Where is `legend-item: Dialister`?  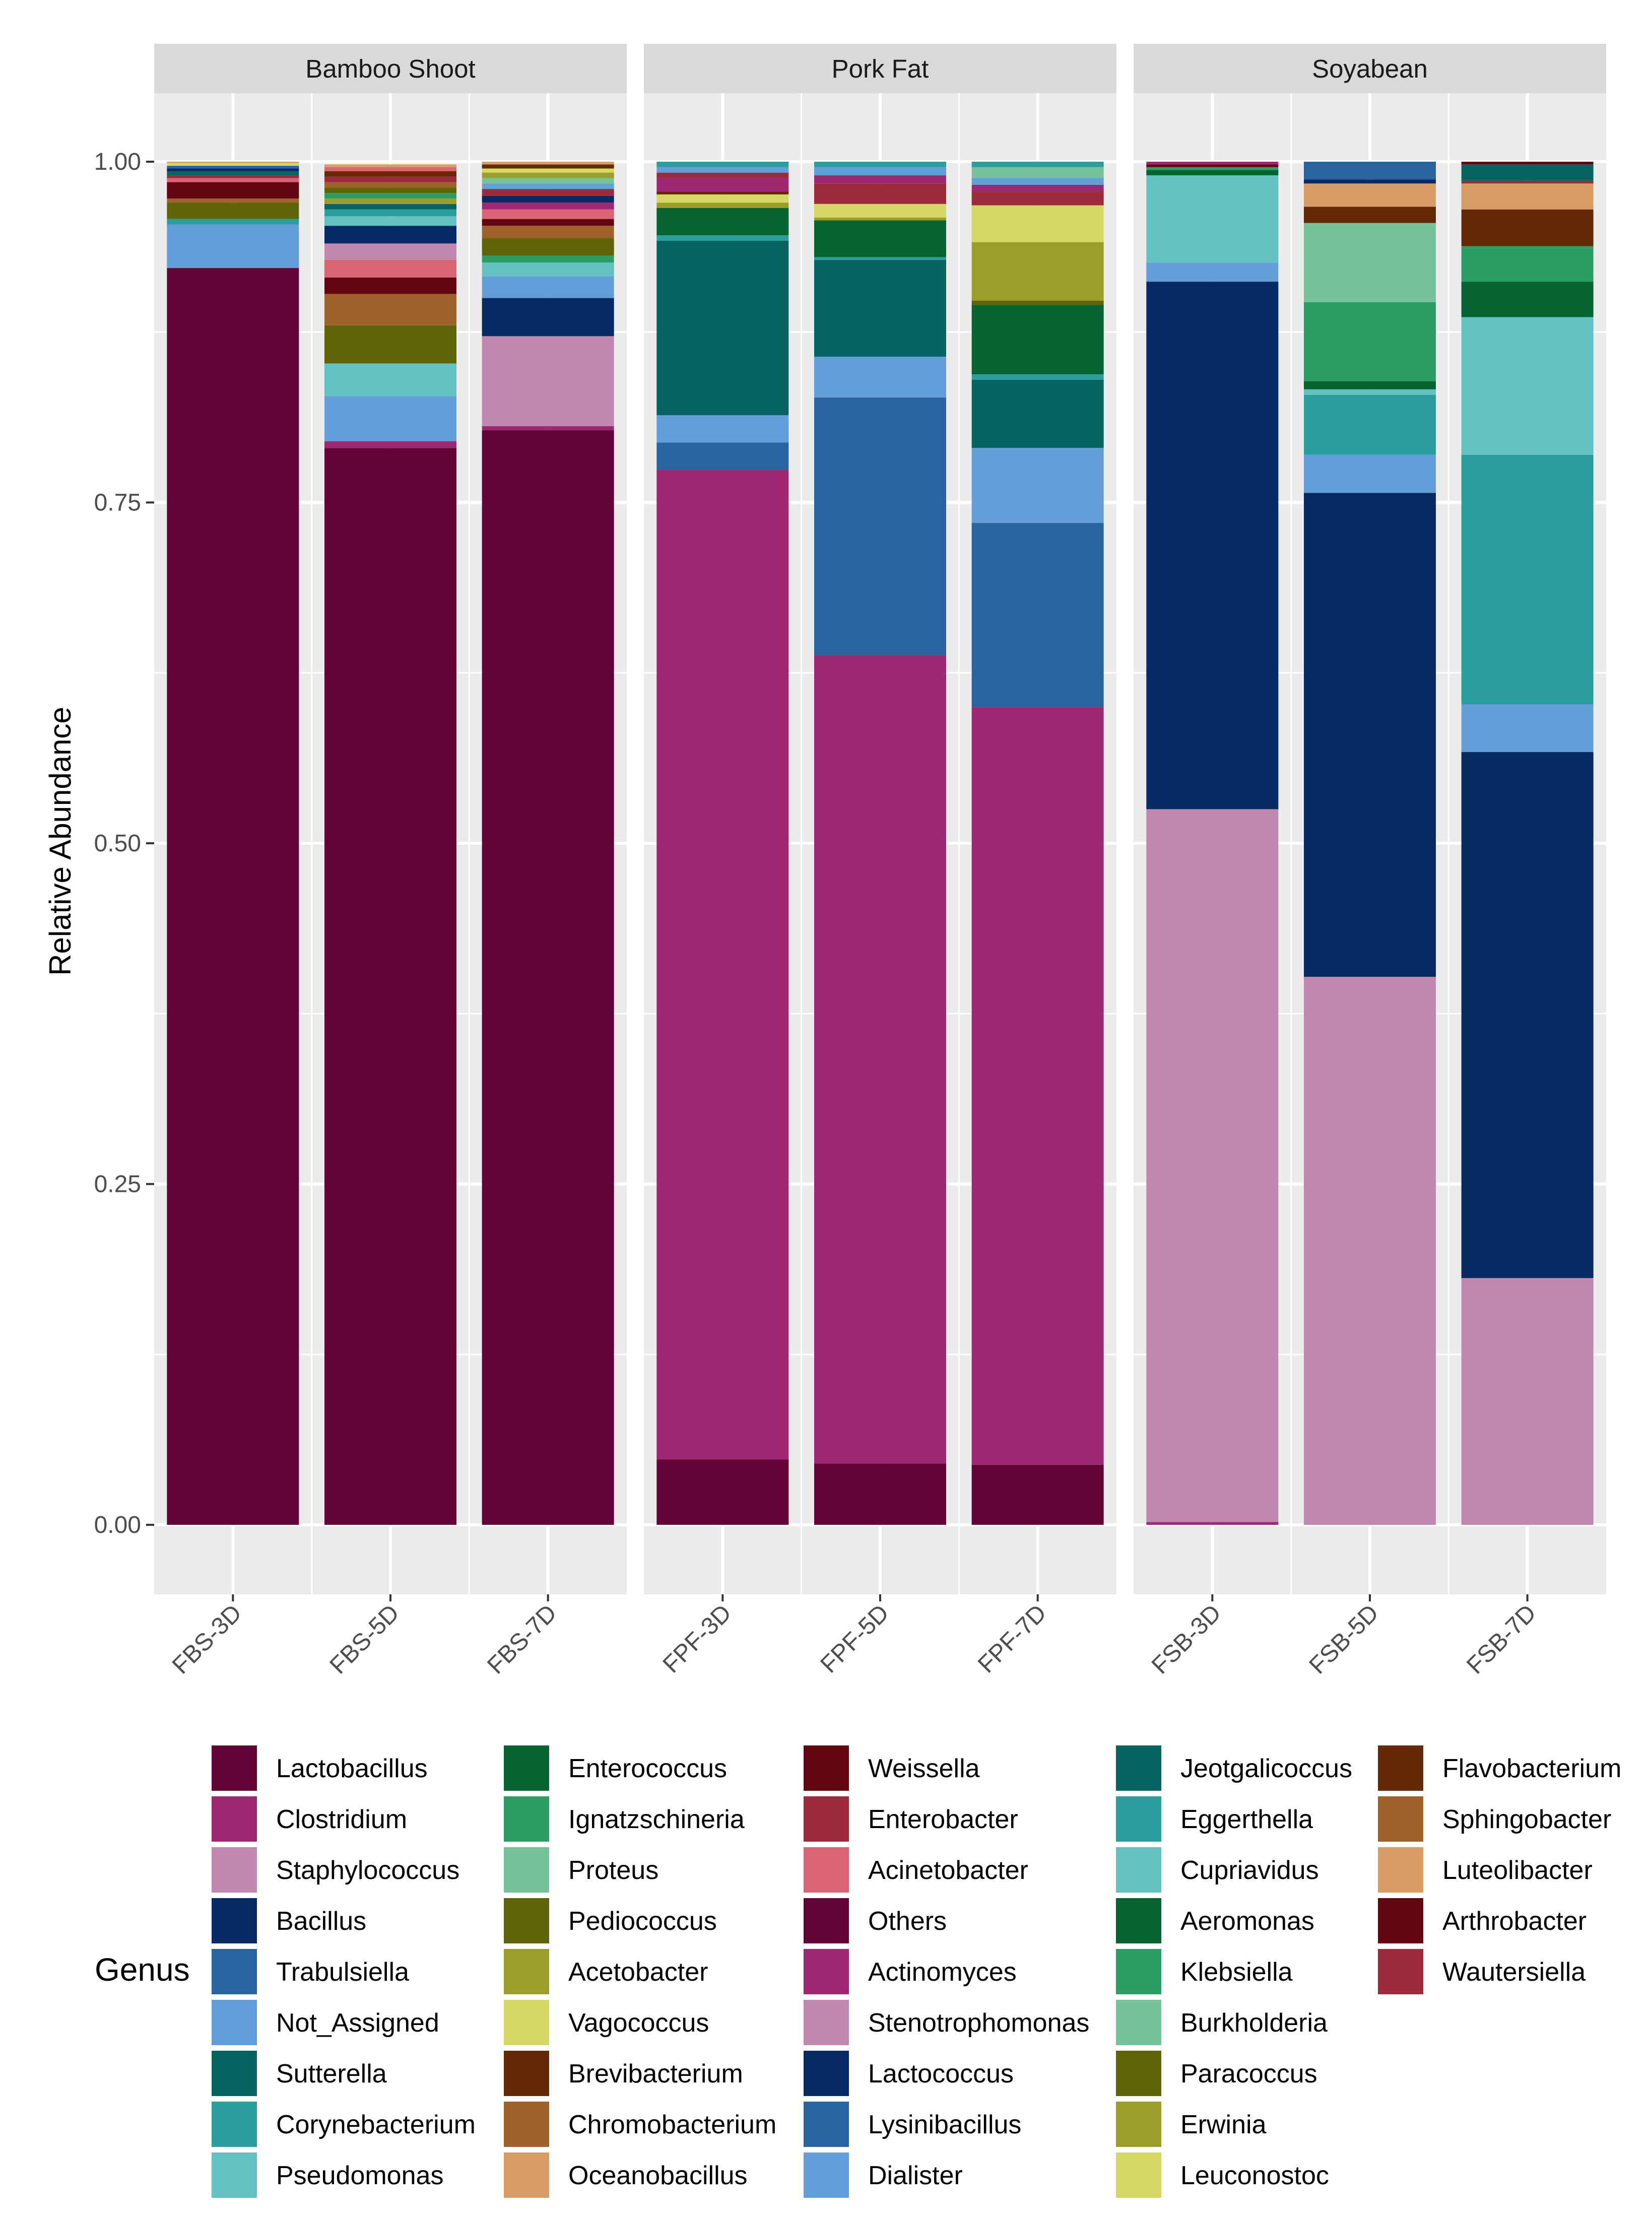 legend-item: Dialister is located at coordinates (884, 2175).